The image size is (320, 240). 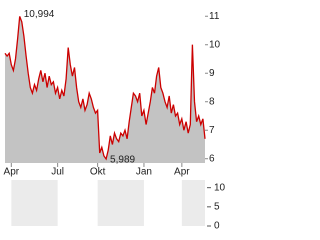 I want to click on x-tick-label: Okt, so click(x=98, y=172).